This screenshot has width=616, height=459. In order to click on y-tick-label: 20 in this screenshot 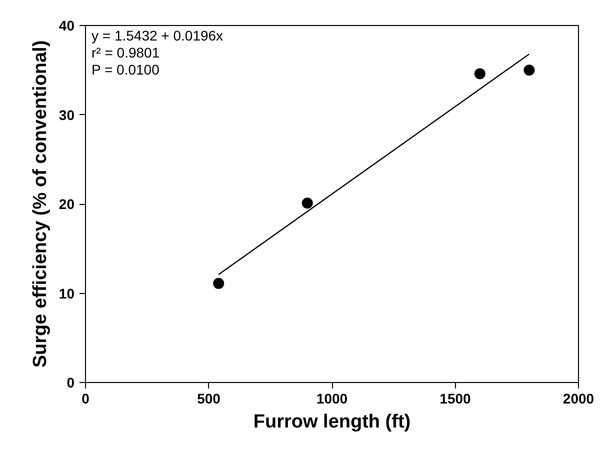, I will do `click(66, 204)`.